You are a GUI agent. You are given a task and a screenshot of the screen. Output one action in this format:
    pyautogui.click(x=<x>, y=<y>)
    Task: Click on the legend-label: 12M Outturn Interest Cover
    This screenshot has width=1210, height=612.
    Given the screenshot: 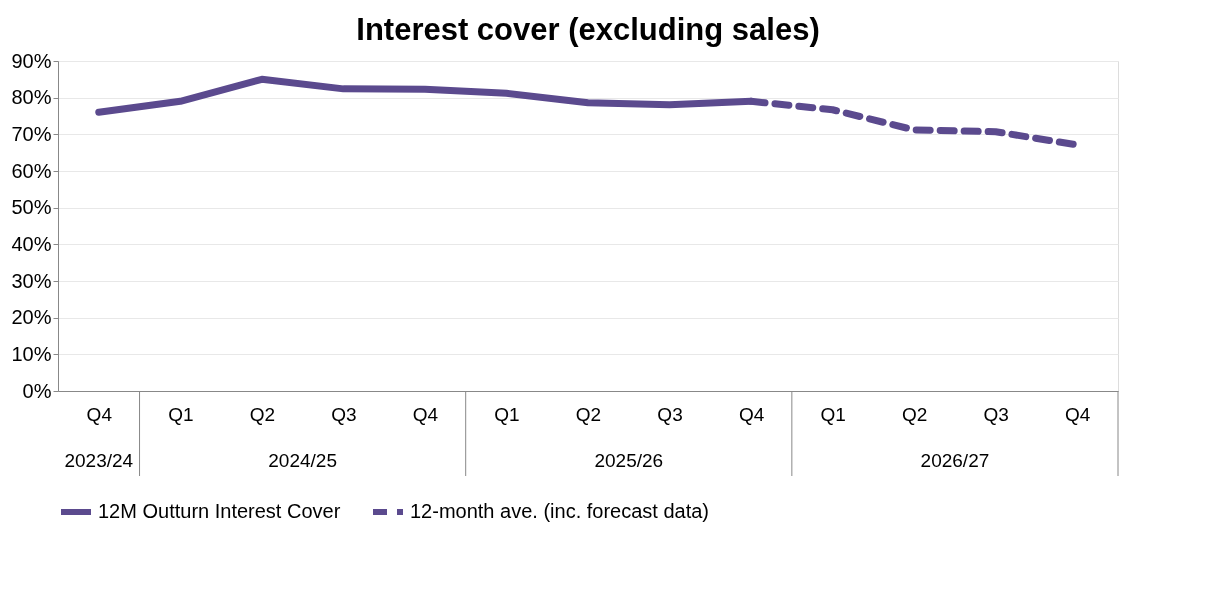 What is the action you would take?
    pyautogui.click(x=219, y=511)
    